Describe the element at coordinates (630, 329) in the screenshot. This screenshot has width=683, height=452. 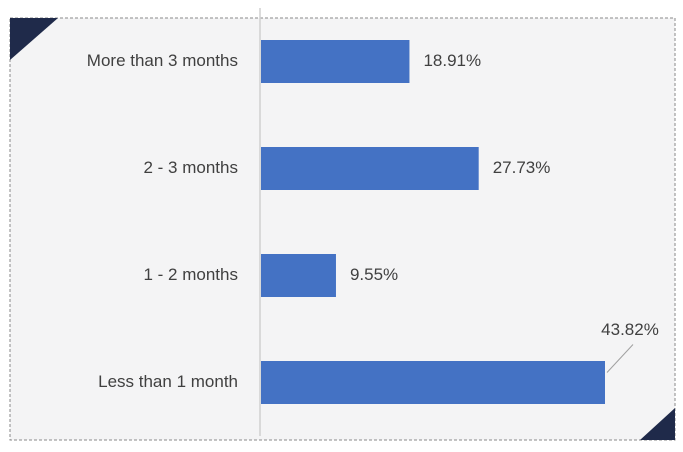
I see `data-label: 43.82%` at that location.